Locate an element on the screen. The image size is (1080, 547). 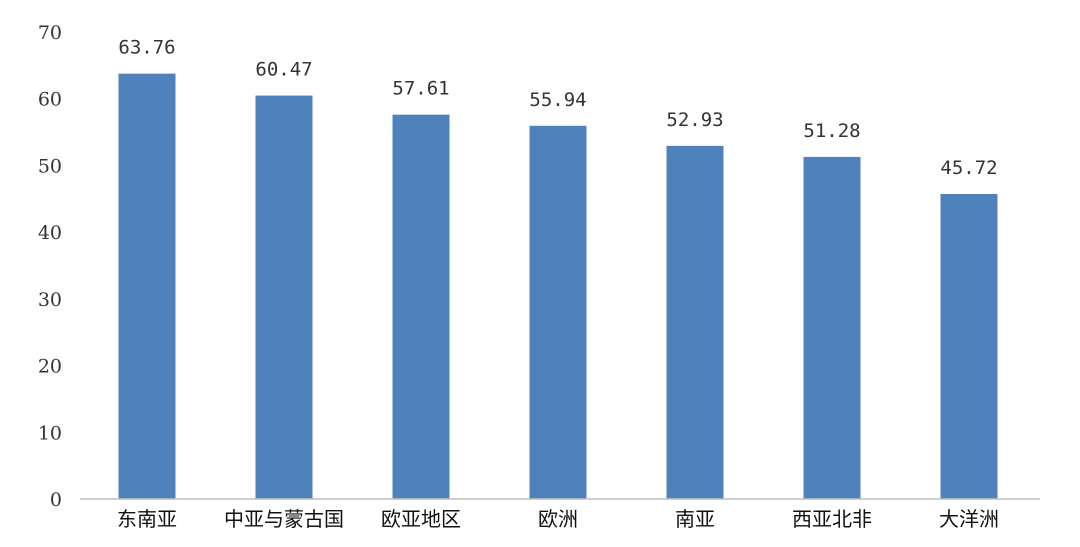
category-label-5: 南亚 is located at coordinates (695, 519).